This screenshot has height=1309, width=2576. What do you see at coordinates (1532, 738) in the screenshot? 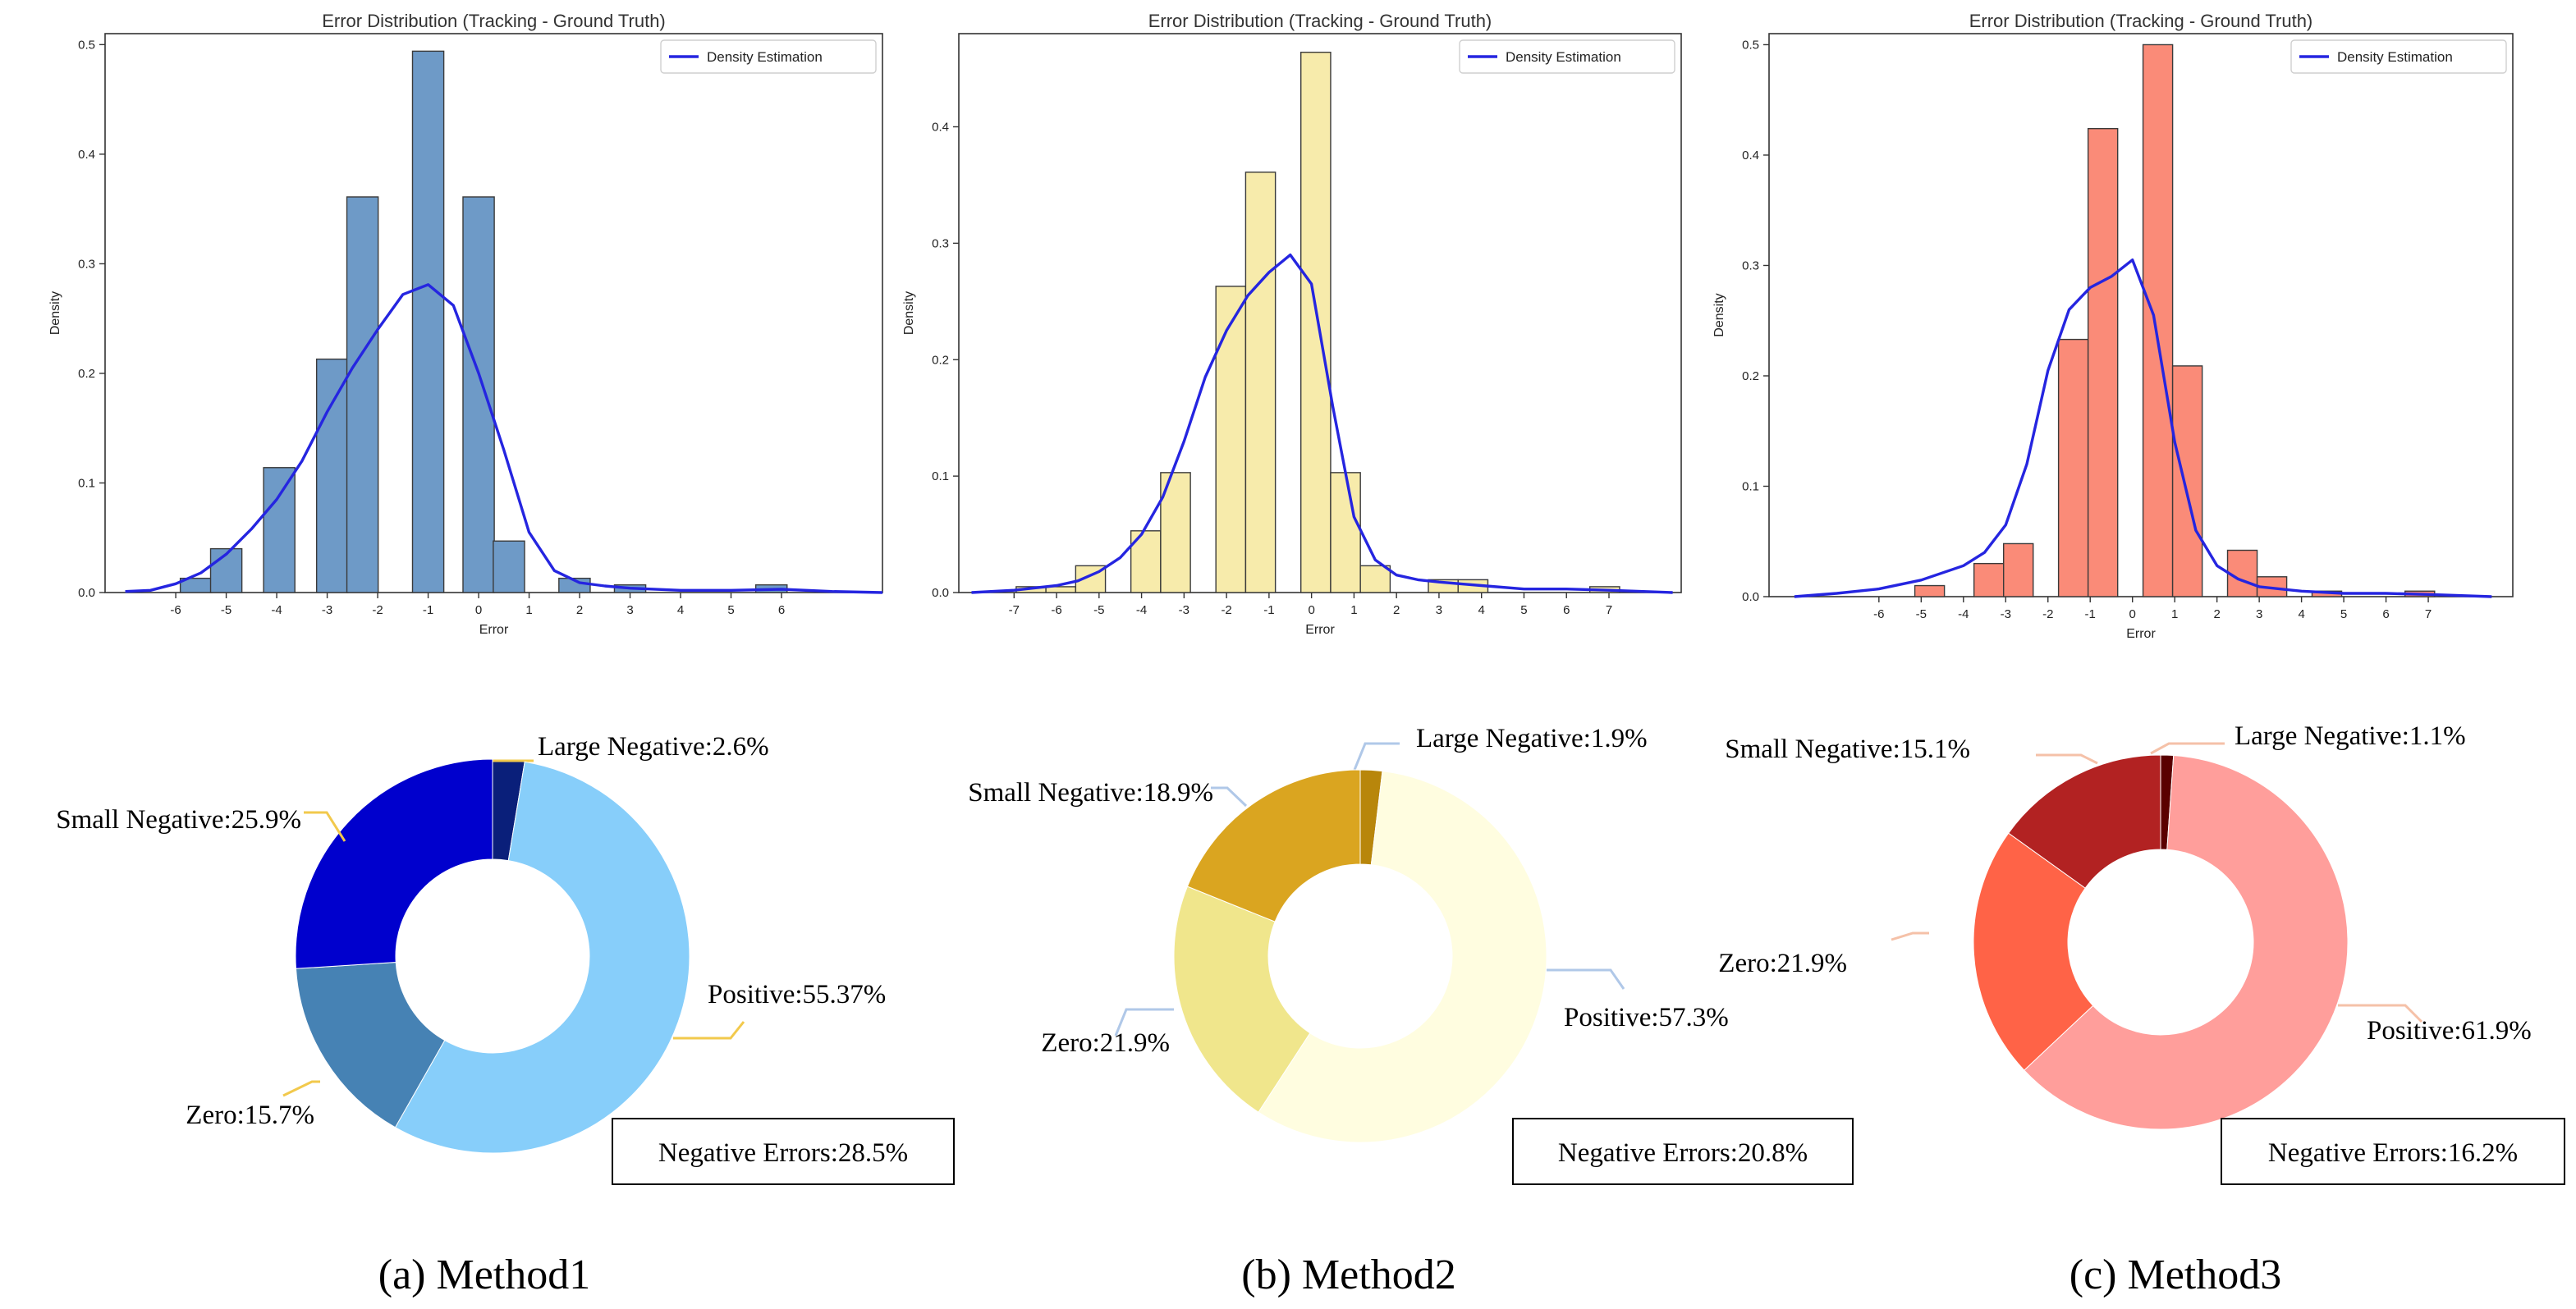
I see `slice-label: Large Negative:1.9%` at bounding box center [1532, 738].